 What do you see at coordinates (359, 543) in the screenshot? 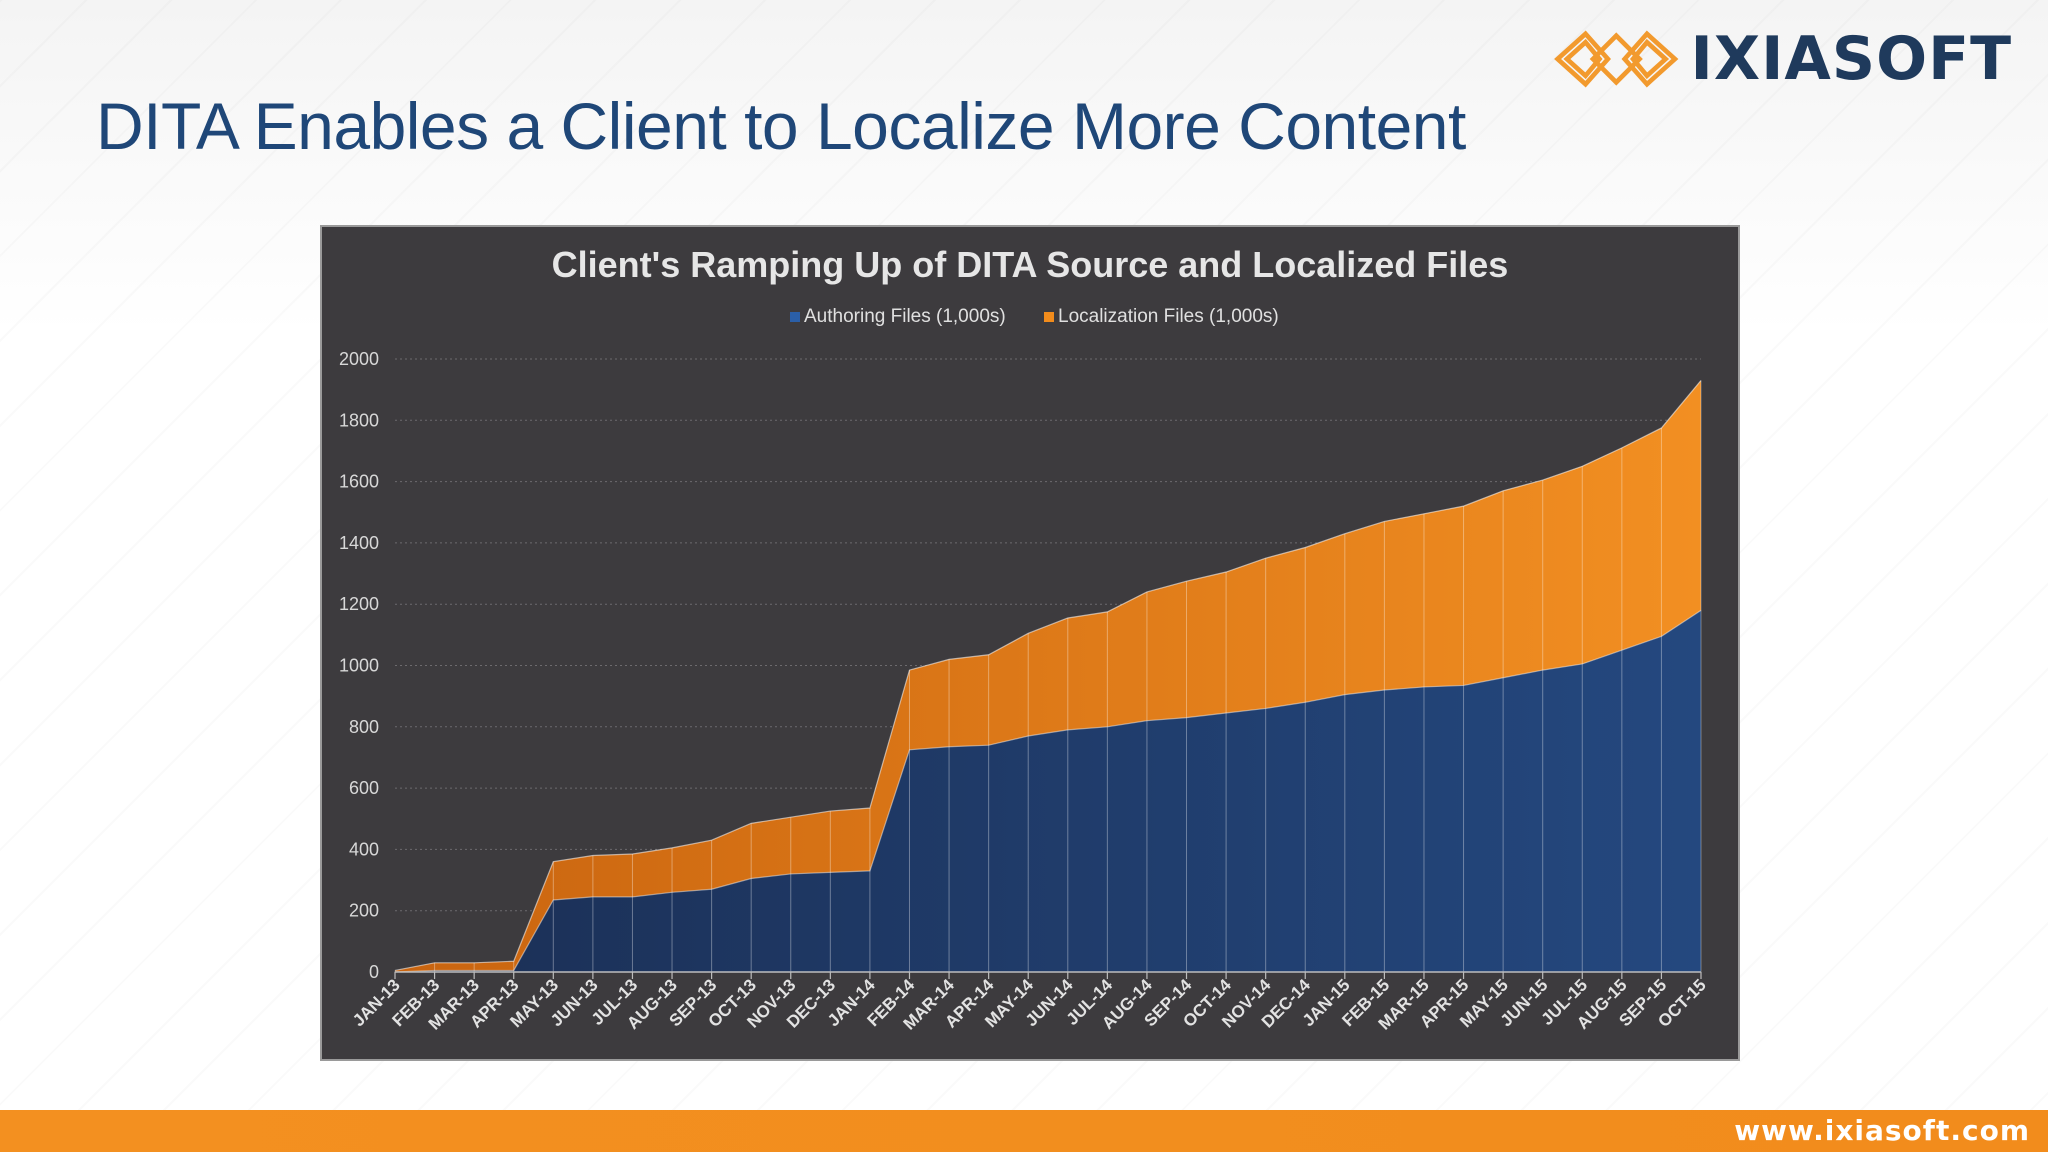
I see `y-tick-label: 1400` at bounding box center [359, 543].